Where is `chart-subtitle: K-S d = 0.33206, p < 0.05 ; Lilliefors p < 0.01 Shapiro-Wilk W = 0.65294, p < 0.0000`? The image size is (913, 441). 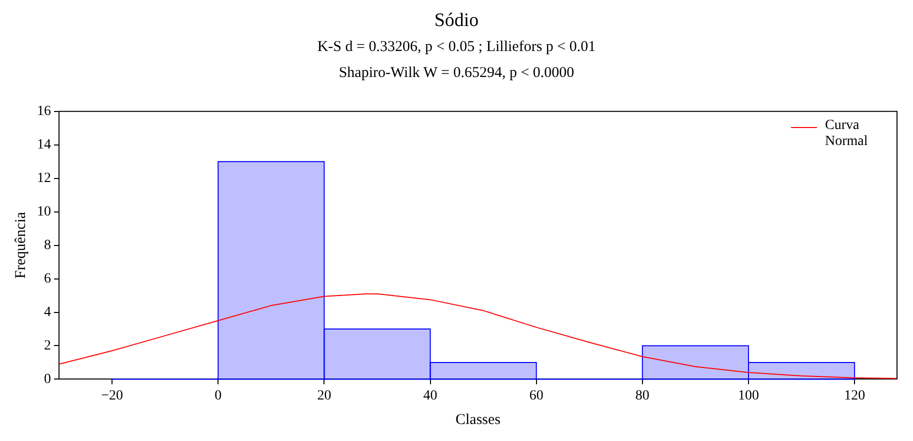
chart-subtitle: K-S d = 0.33206, p < 0.05 ; Lilliefors p < 0.01 Shapiro-Wilk W = 0.65294, p < 0.0000 is located at coordinates (456, 60).